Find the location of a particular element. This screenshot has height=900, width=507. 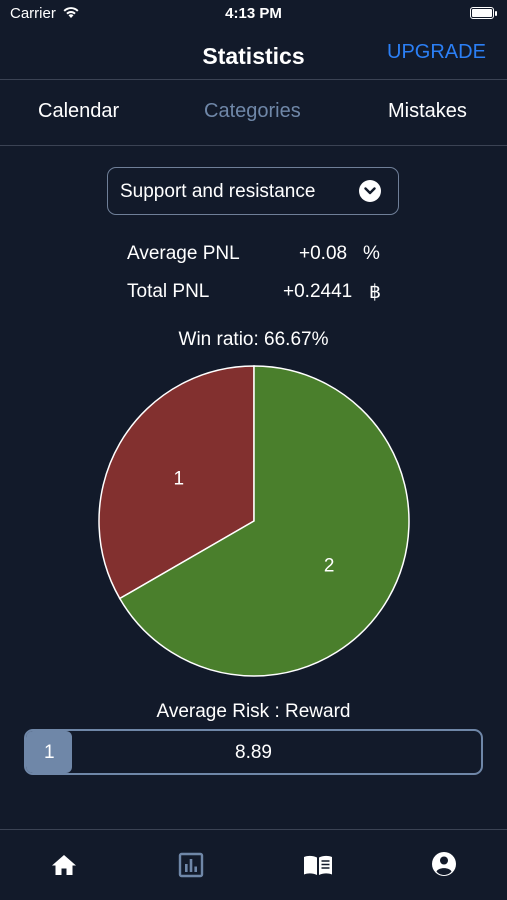

bar-chart-icon is located at coordinates (191, 865).